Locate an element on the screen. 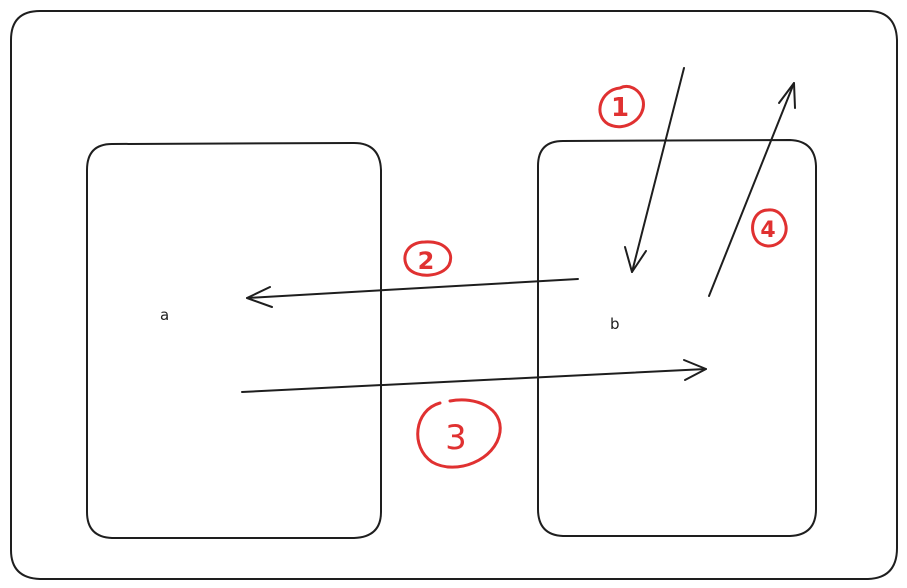  node-a-label: a is located at coordinates (164, 315).